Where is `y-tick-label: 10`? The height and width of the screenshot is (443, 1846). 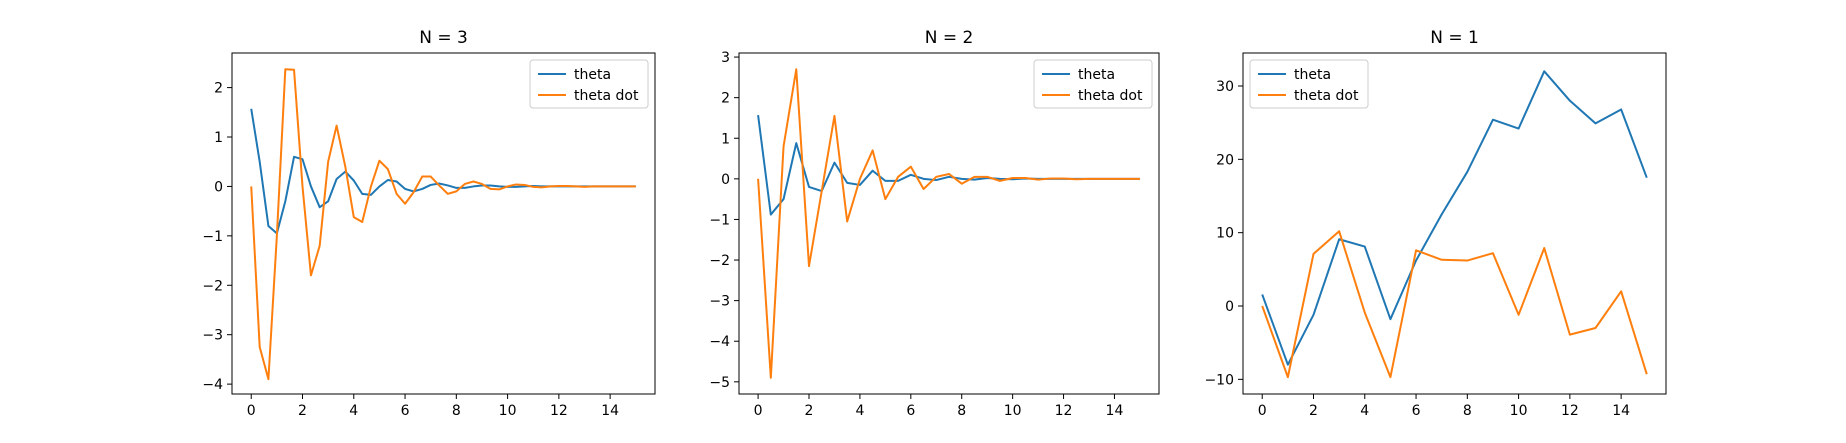
y-tick-label: 10 is located at coordinates (1225, 234).